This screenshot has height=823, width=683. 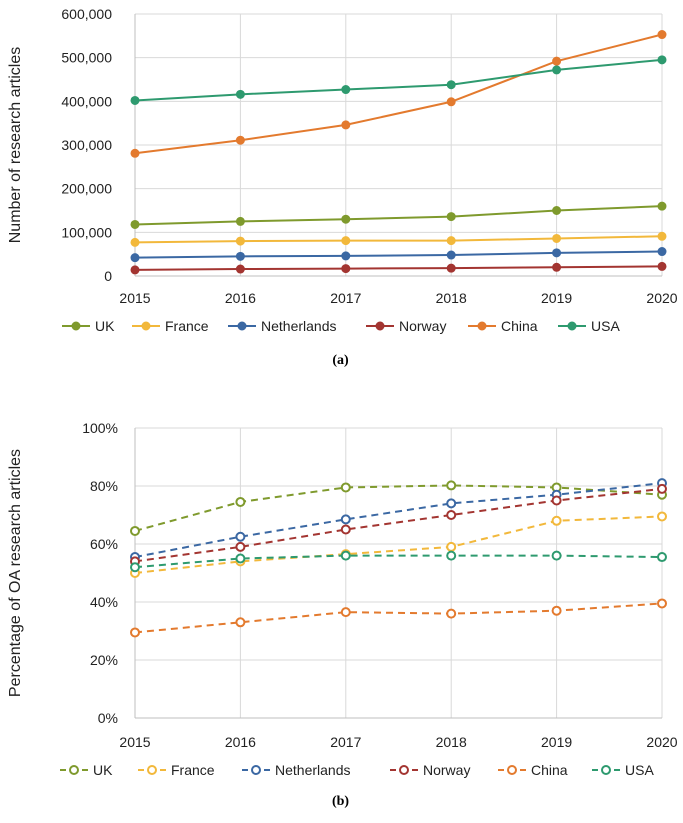 What do you see at coordinates (398, 94) in the screenshot?
I see `series-line-china` at bounding box center [398, 94].